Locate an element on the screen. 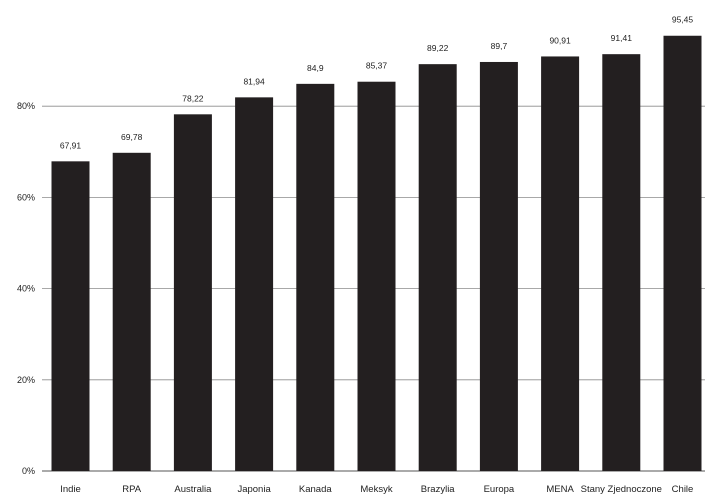 This screenshot has width=728, height=496. value-label: 69,78 is located at coordinates (132, 137).